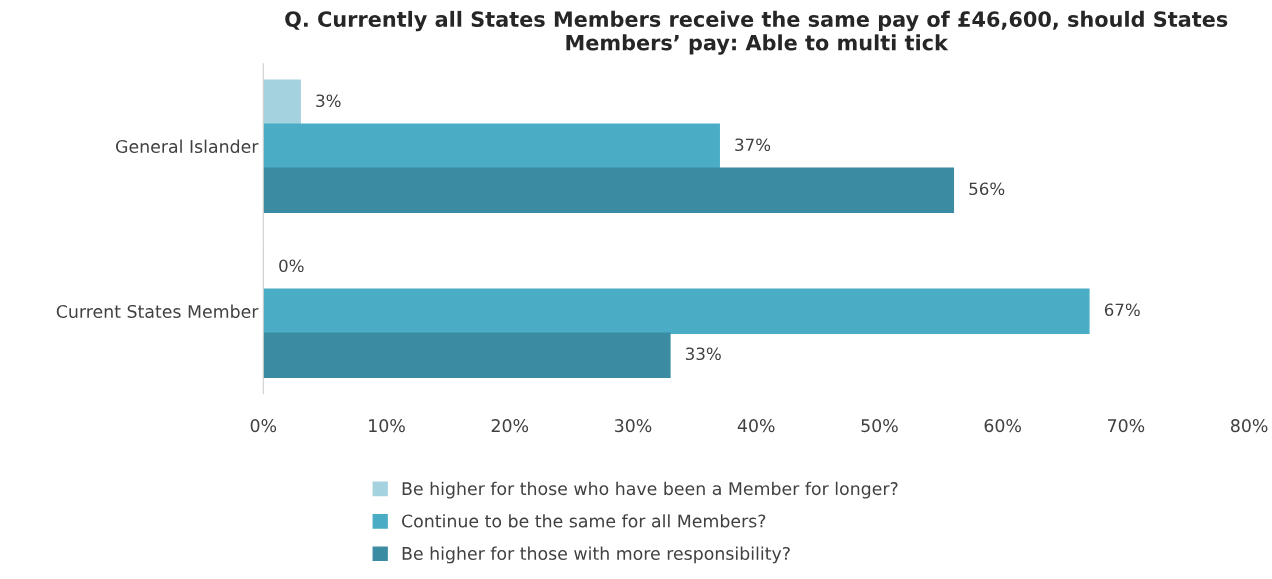 The width and height of the screenshot is (1272, 579). What do you see at coordinates (650, 490) in the screenshot?
I see `legend-label: Be higher for those who have been a Member for longer?` at bounding box center [650, 490].